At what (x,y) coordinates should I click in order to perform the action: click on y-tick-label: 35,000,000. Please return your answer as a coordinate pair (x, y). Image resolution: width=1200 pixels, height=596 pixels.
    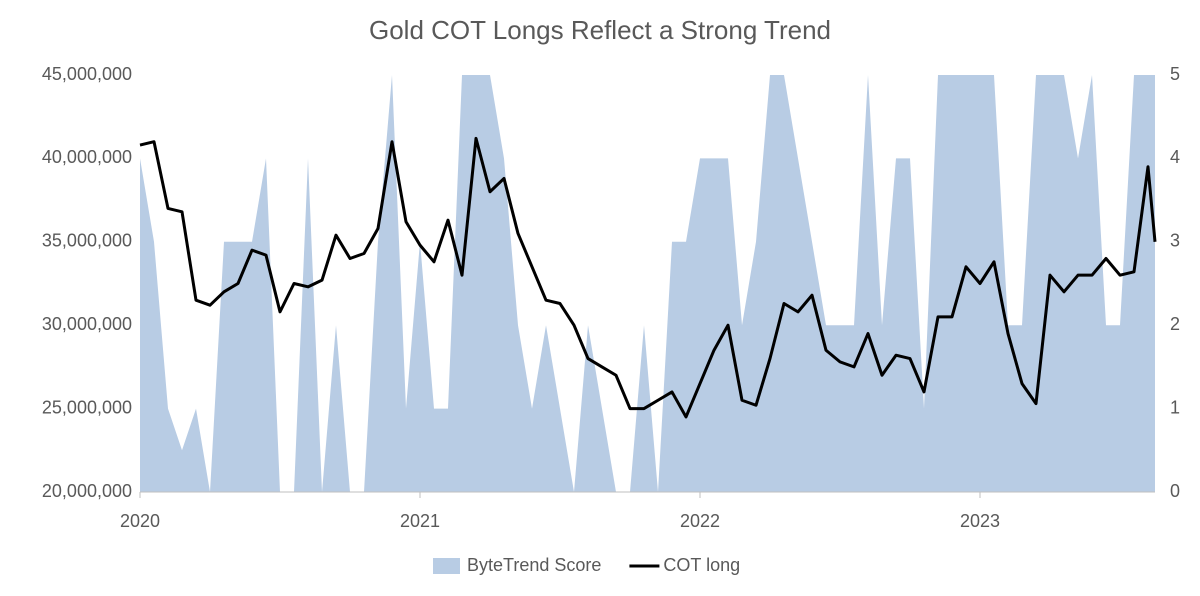
    Looking at the image, I should click on (87, 241).